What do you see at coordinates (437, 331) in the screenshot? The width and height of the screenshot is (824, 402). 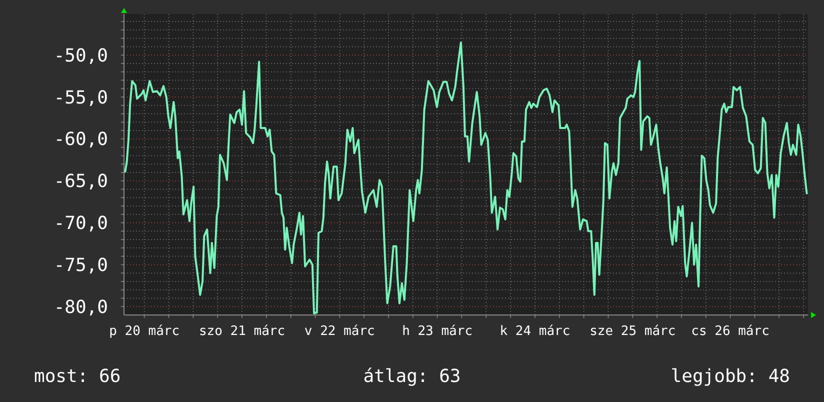 I see `x-tick-label: h 23 márc` at bounding box center [437, 331].